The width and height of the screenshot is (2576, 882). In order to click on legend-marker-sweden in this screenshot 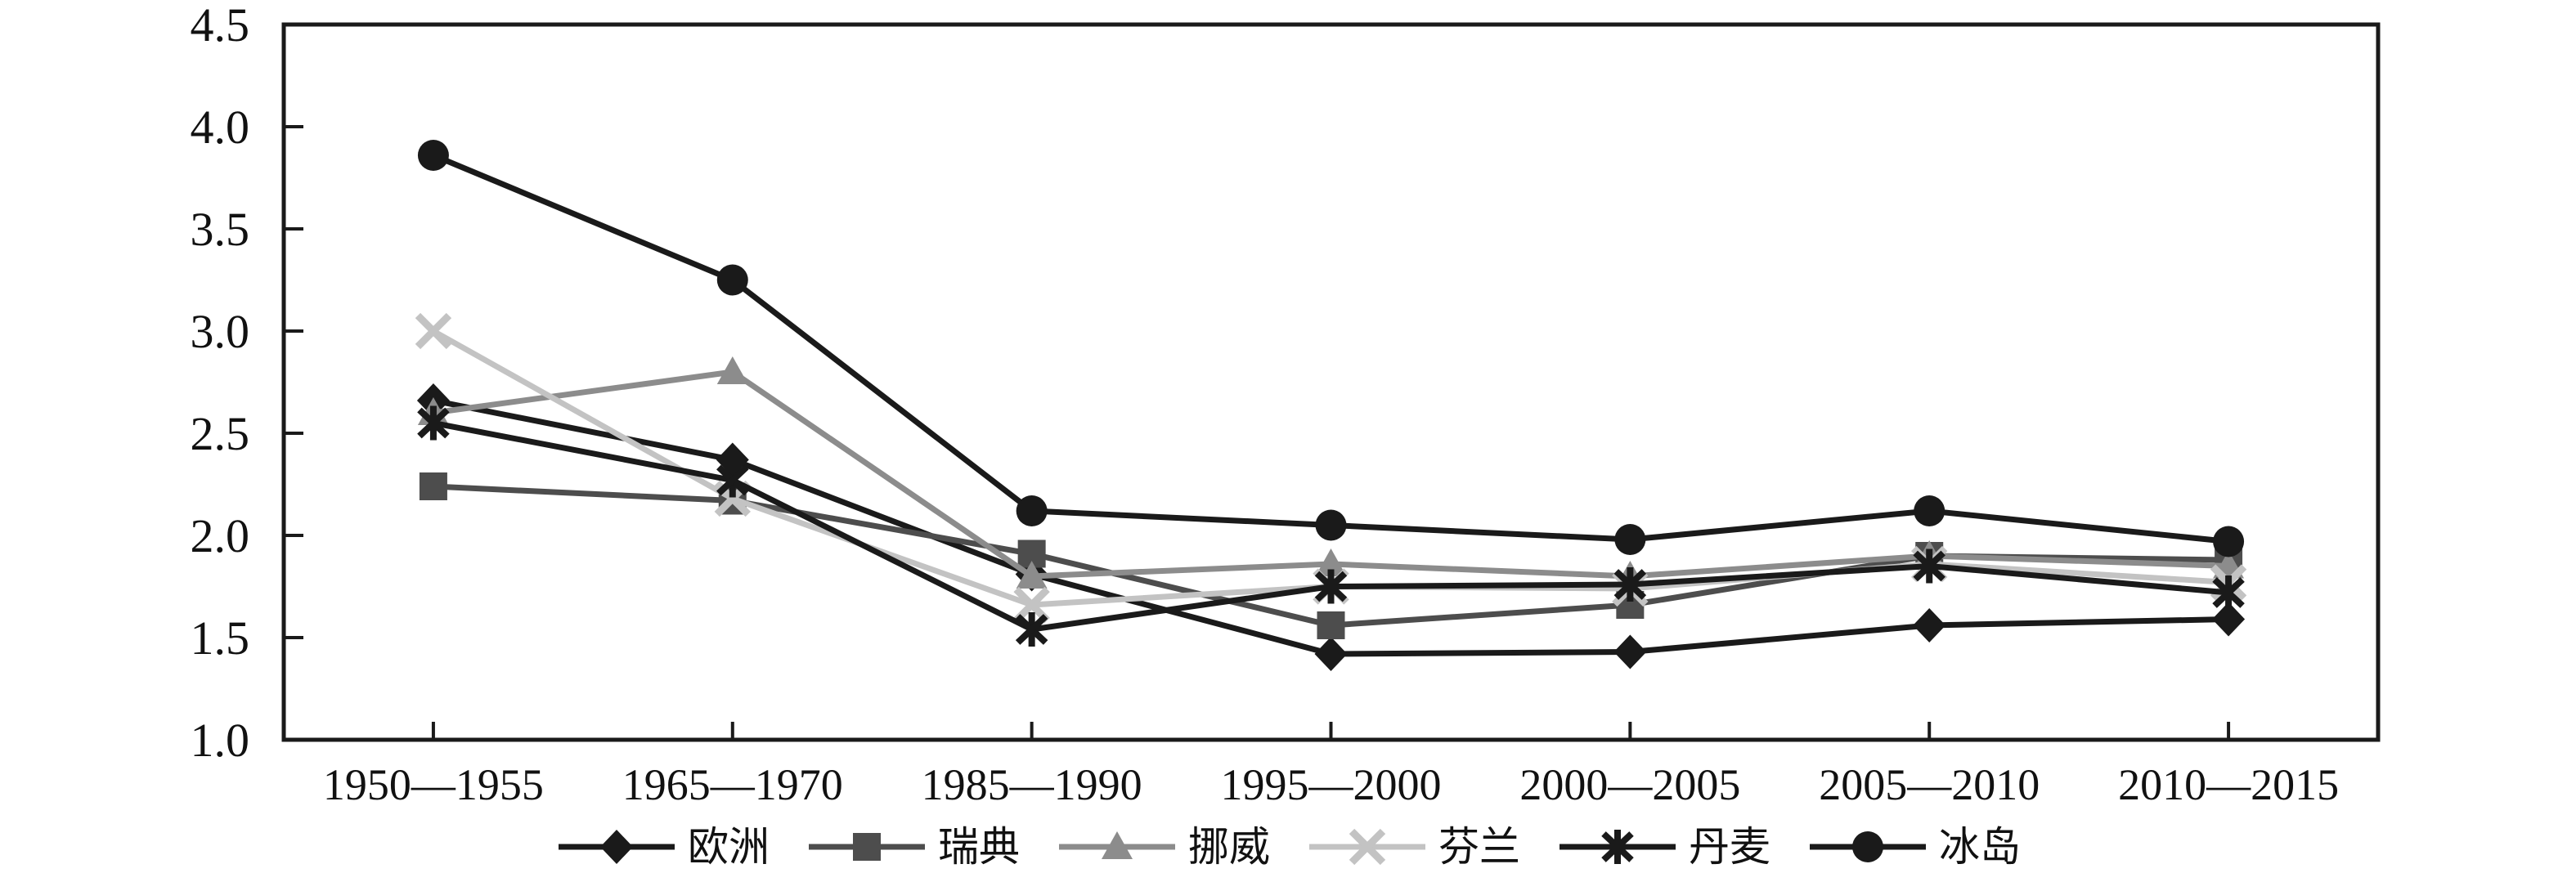, I will do `click(867, 847)`.